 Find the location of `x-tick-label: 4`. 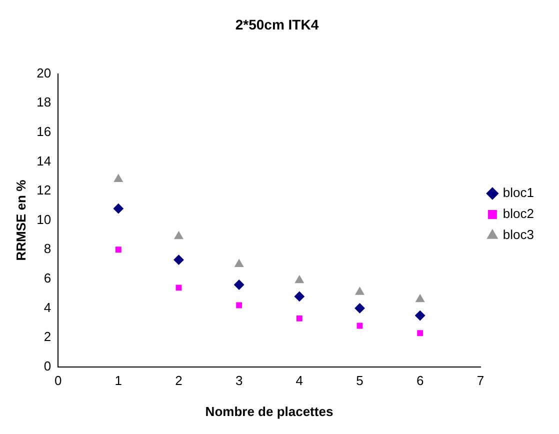

x-tick-label: 4 is located at coordinates (300, 380).